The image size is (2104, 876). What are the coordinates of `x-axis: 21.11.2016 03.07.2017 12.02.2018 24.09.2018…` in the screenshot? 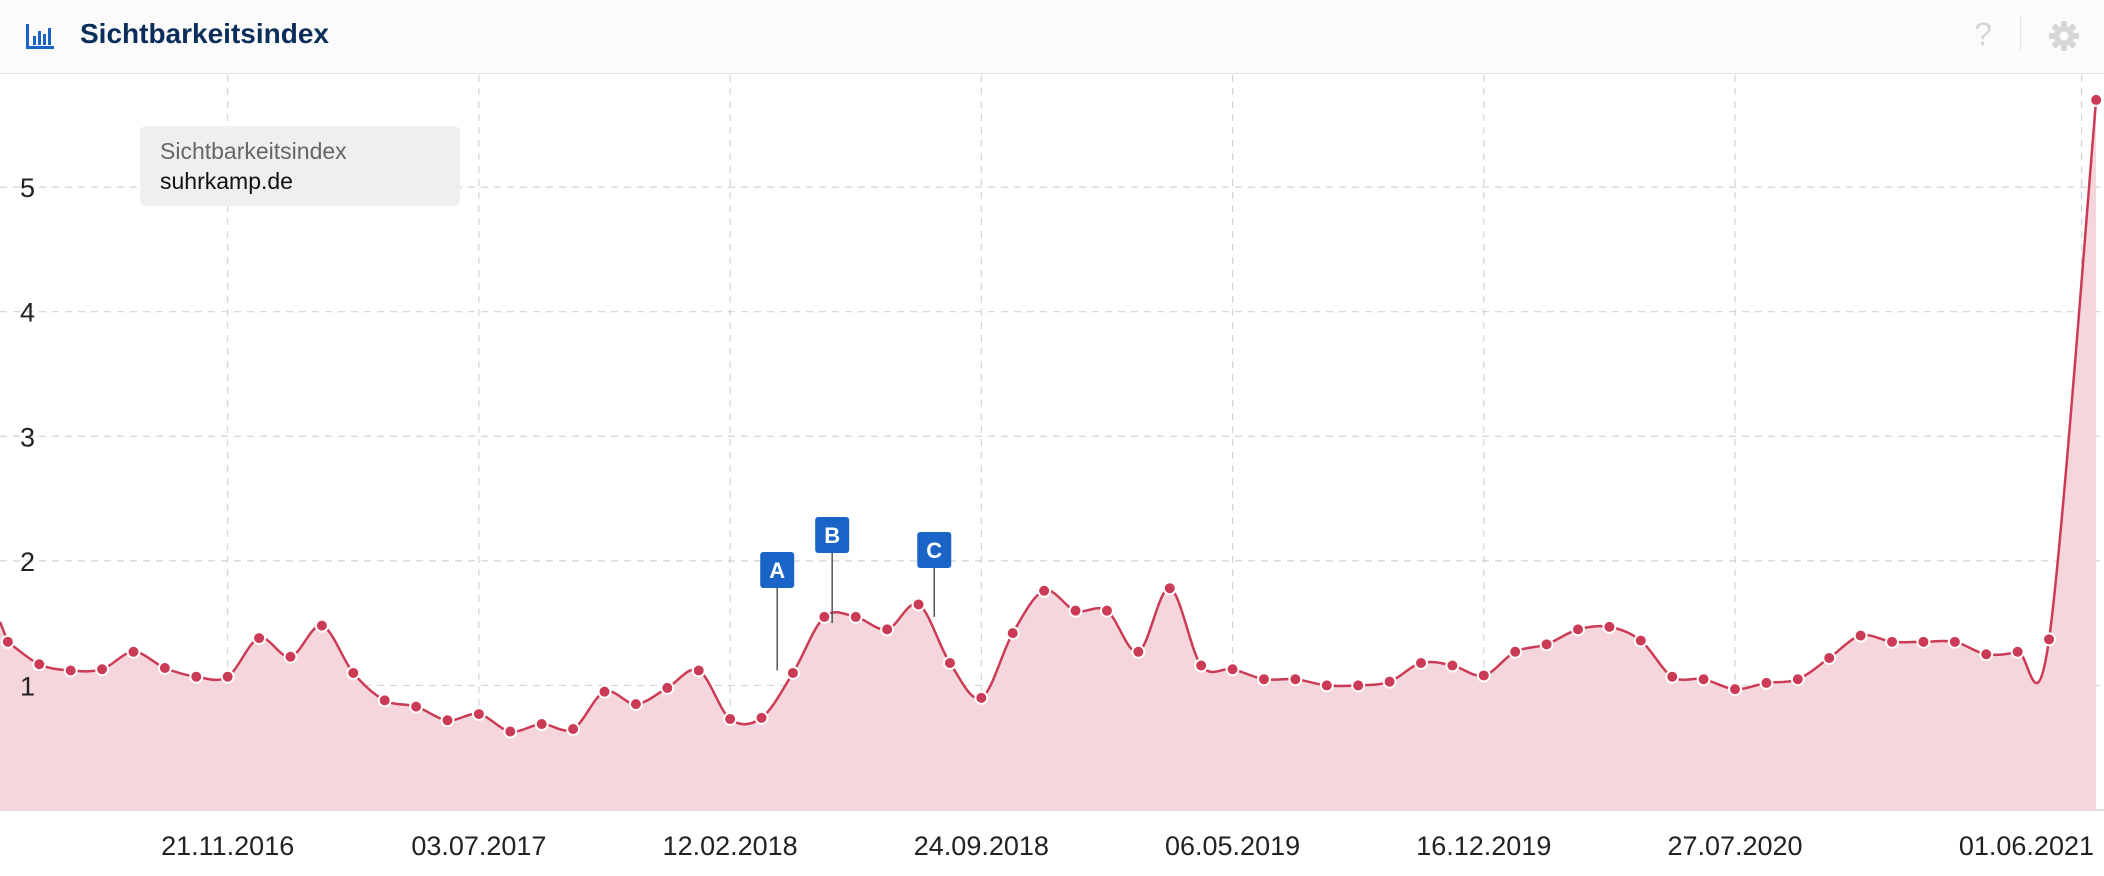 It's located at (1127, 846).